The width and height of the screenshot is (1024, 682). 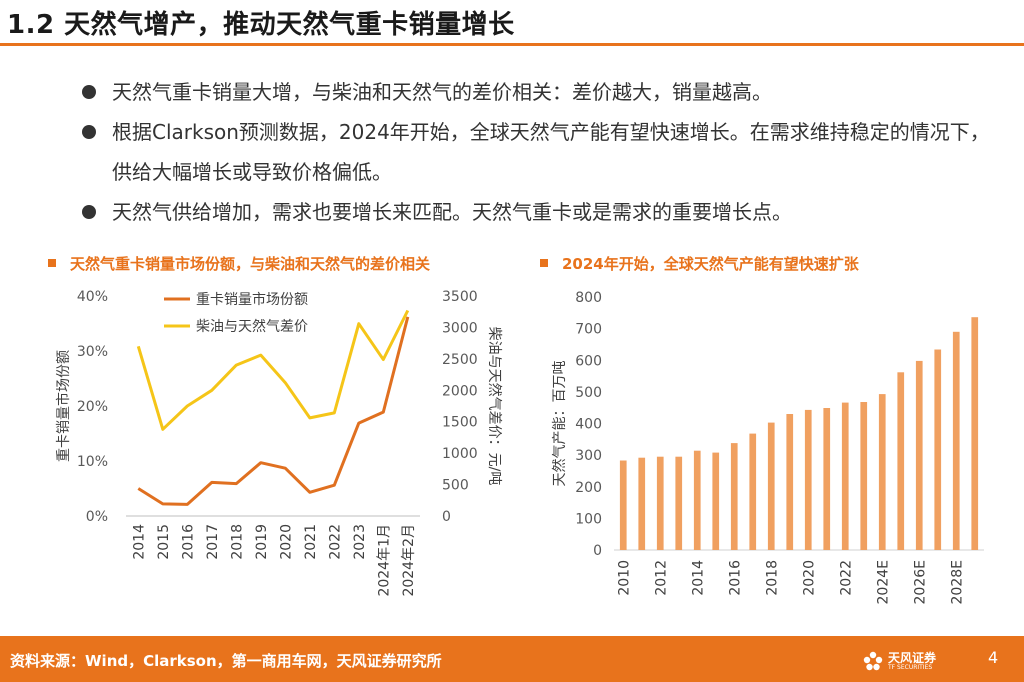 What do you see at coordinates (624, 578) in the screenshot?
I see `x-tick-label: 2010` at bounding box center [624, 578].